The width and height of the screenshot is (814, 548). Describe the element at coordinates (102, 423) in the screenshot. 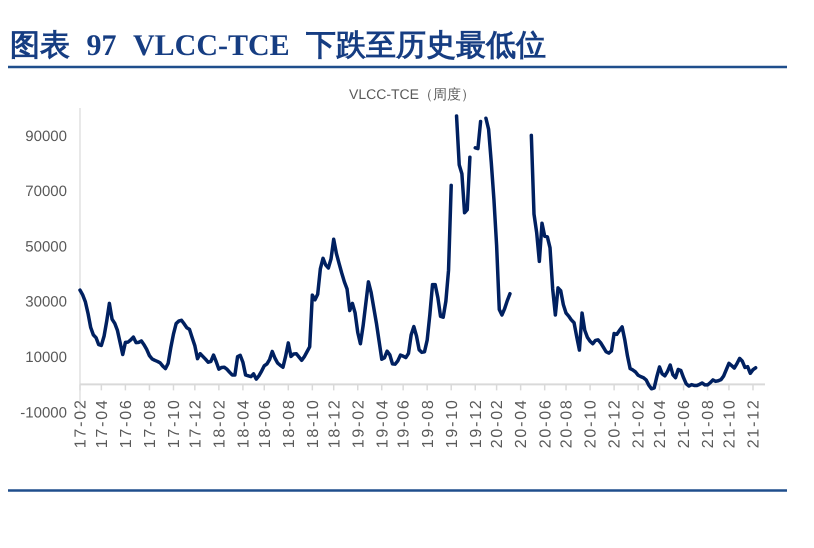

I see `x-tick-label: 17-04` at that location.